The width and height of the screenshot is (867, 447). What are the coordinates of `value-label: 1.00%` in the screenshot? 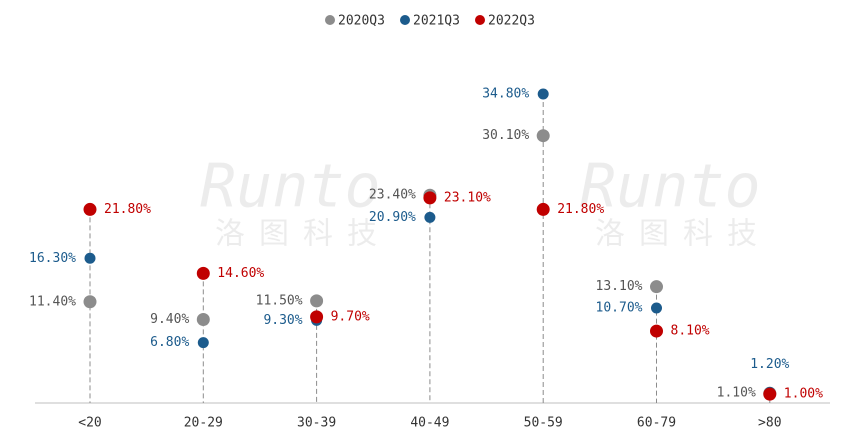 It's located at (803, 394).